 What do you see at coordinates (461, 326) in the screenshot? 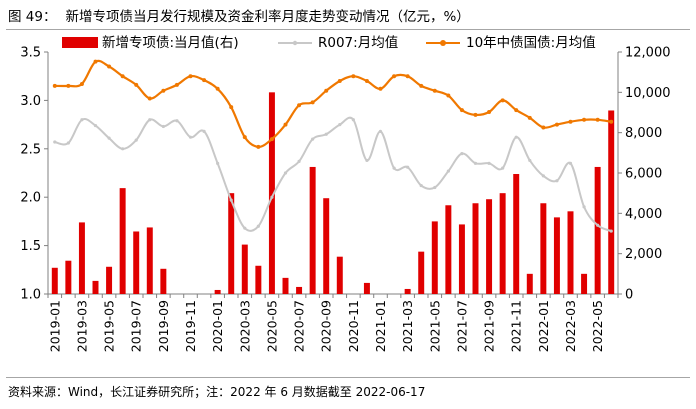
I see `x-tick-label: 2021-07` at bounding box center [461, 326].